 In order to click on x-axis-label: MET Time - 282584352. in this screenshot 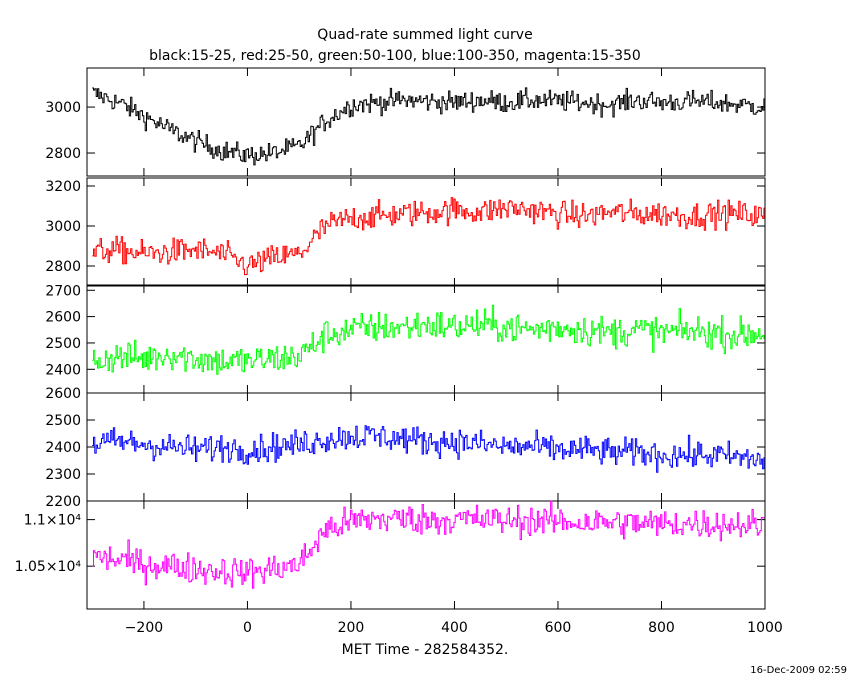, I will do `click(425, 650)`.